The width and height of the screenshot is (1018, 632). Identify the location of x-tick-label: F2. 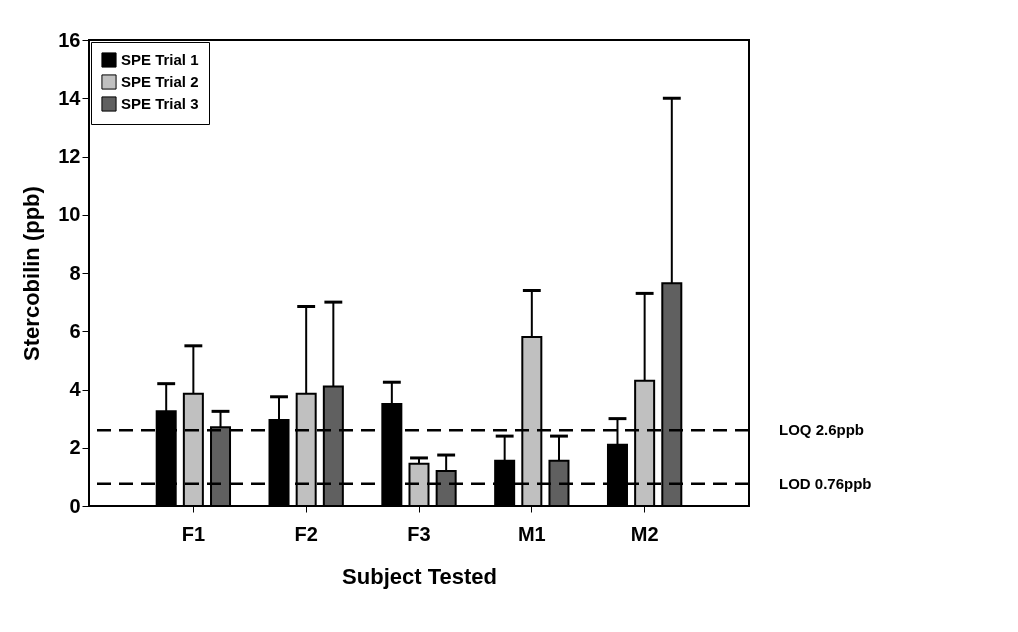
(306, 533).